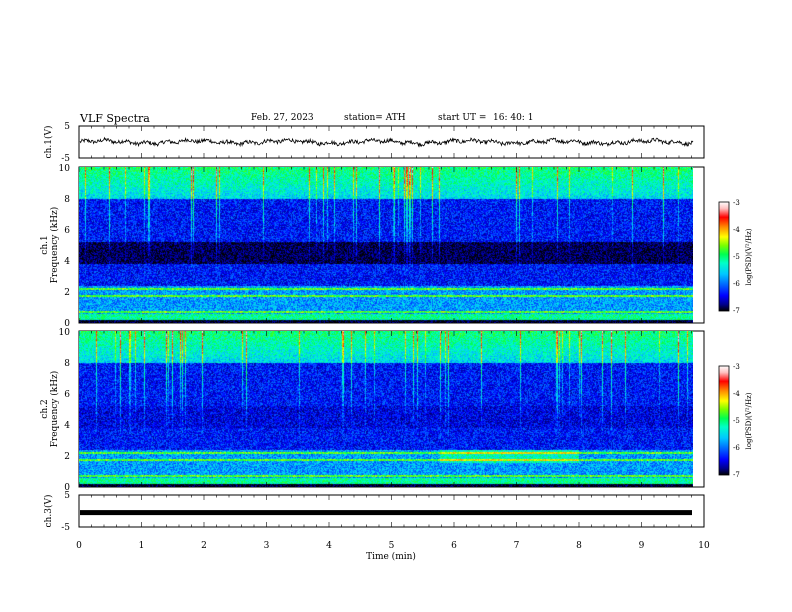 This screenshot has width=792, height=612. What do you see at coordinates (282, 118) in the screenshot?
I see `figure-date: Feb. 27, 2023` at bounding box center [282, 118].